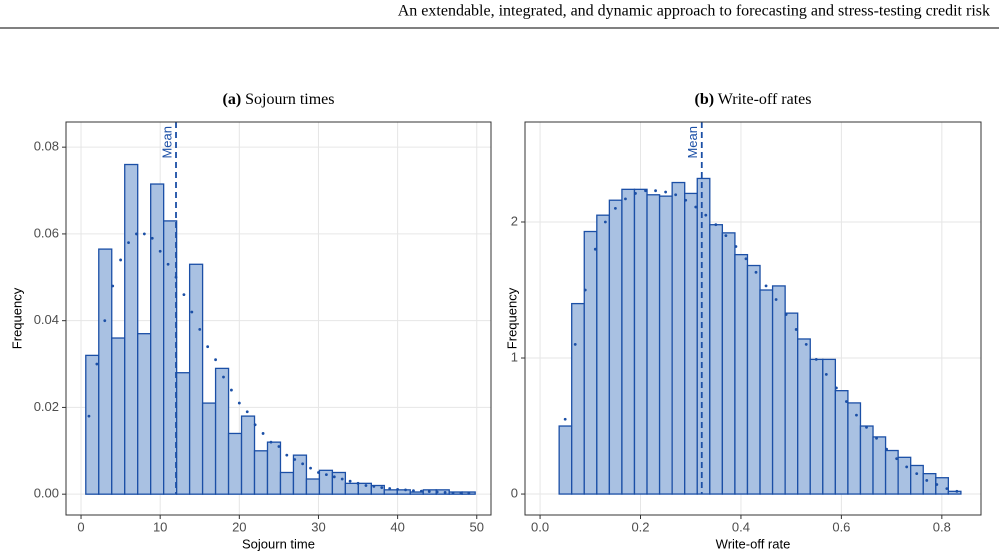  Describe the element at coordinates (477, 526) in the screenshot. I see `x-tick-label: 50` at that location.